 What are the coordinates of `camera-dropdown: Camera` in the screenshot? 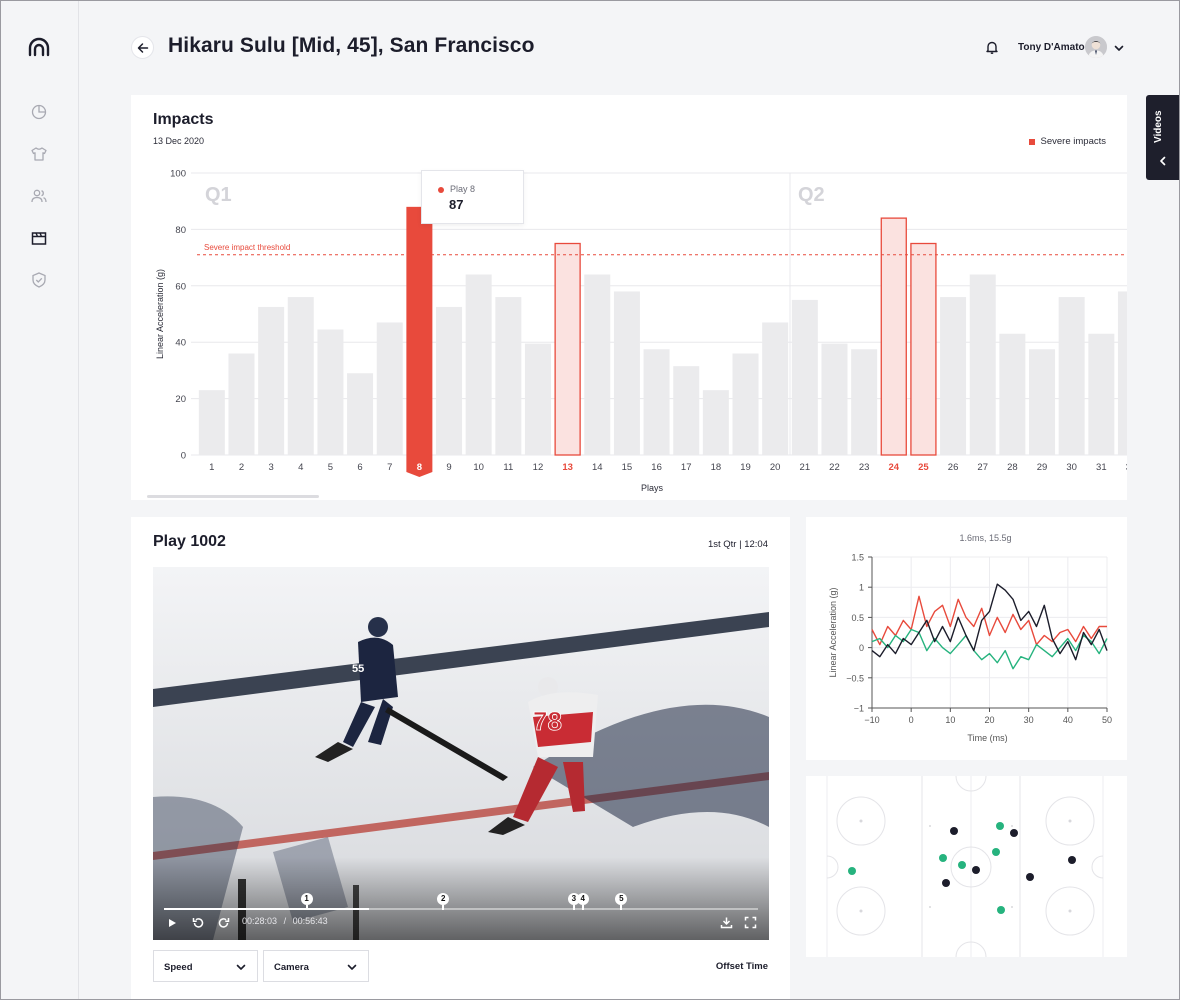 It's located at (316, 966).